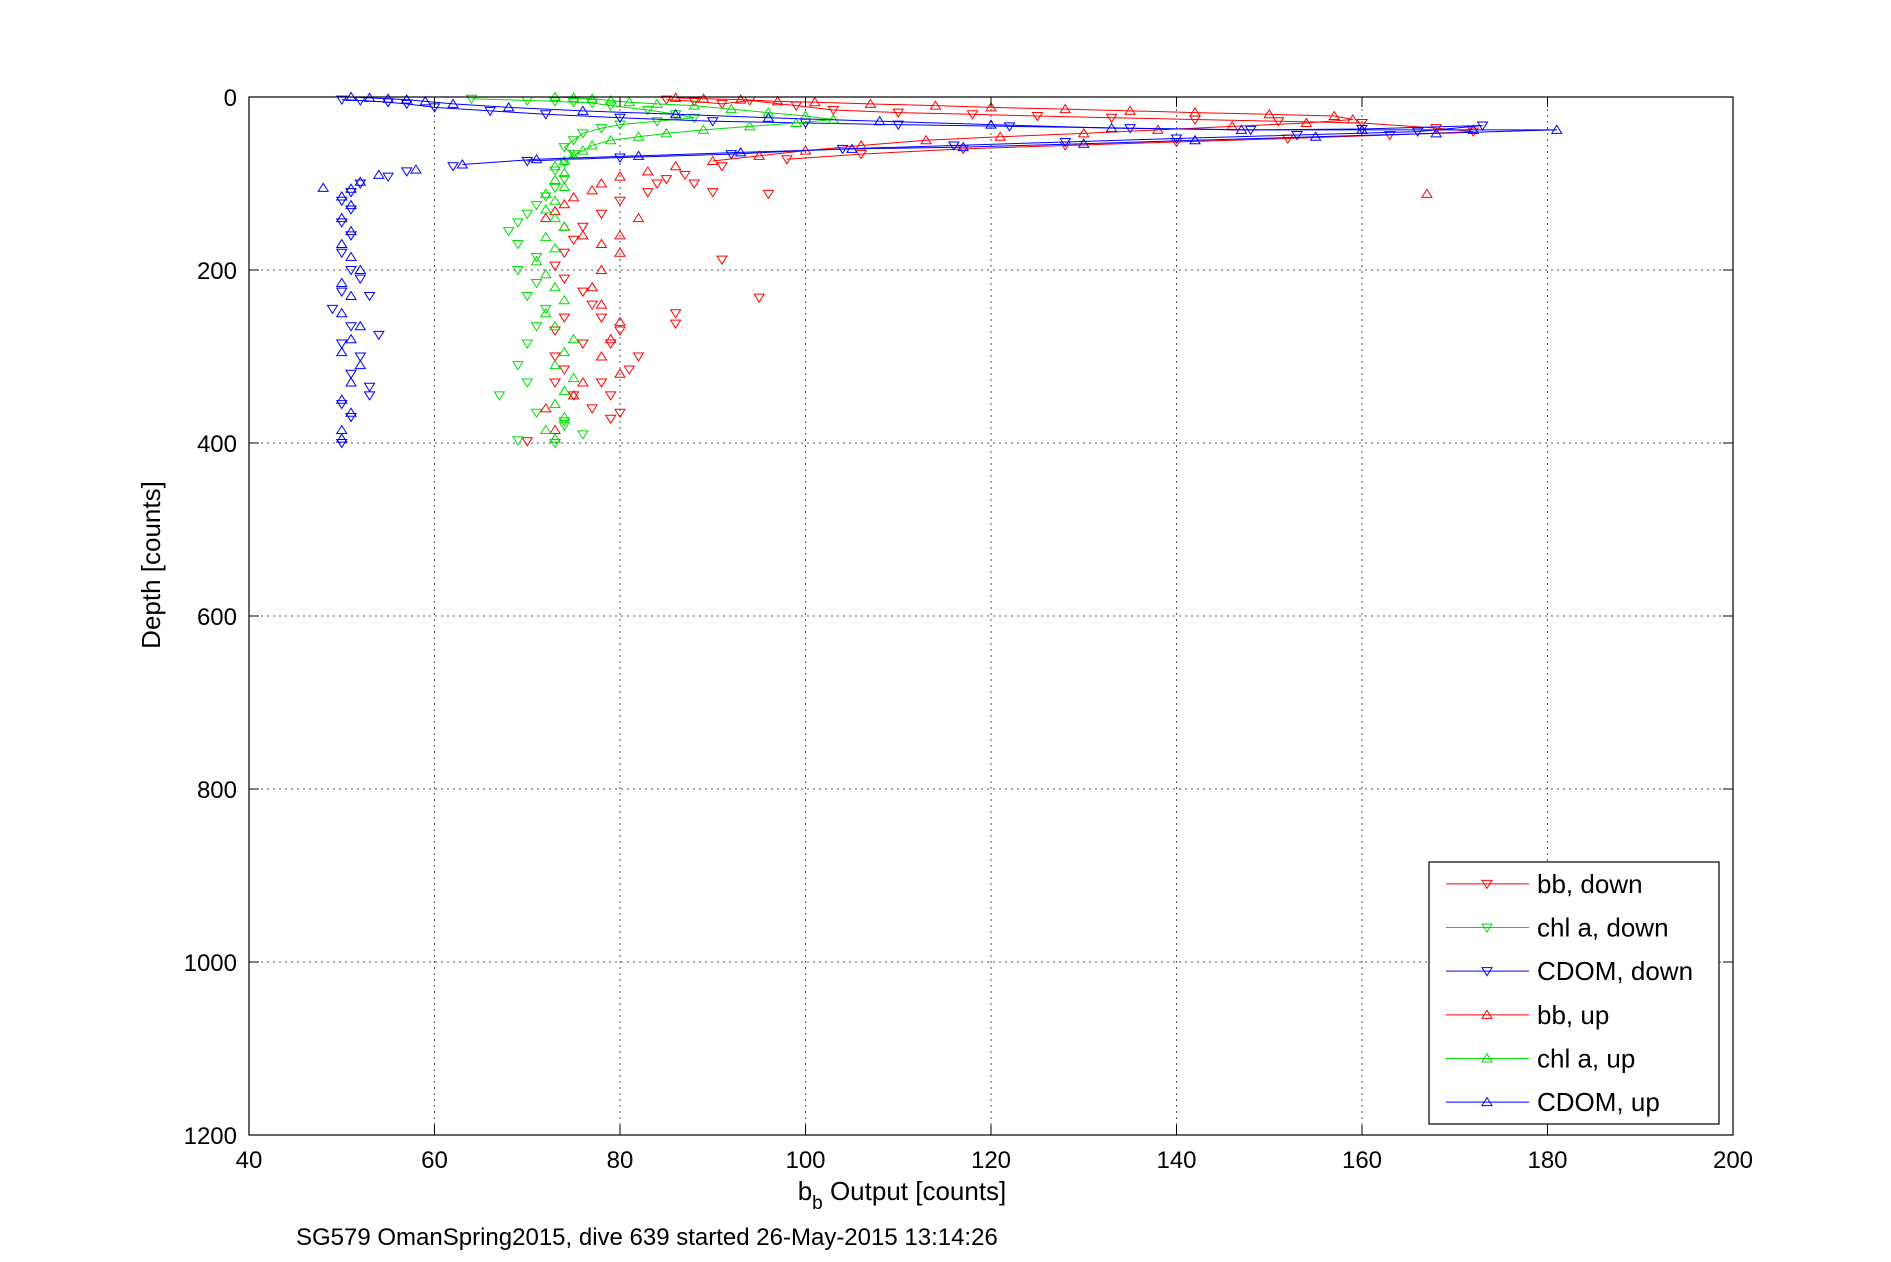 This screenshot has width=1891, height=1262. What do you see at coordinates (217, 790) in the screenshot?
I see `y-tick-label: 800` at bounding box center [217, 790].